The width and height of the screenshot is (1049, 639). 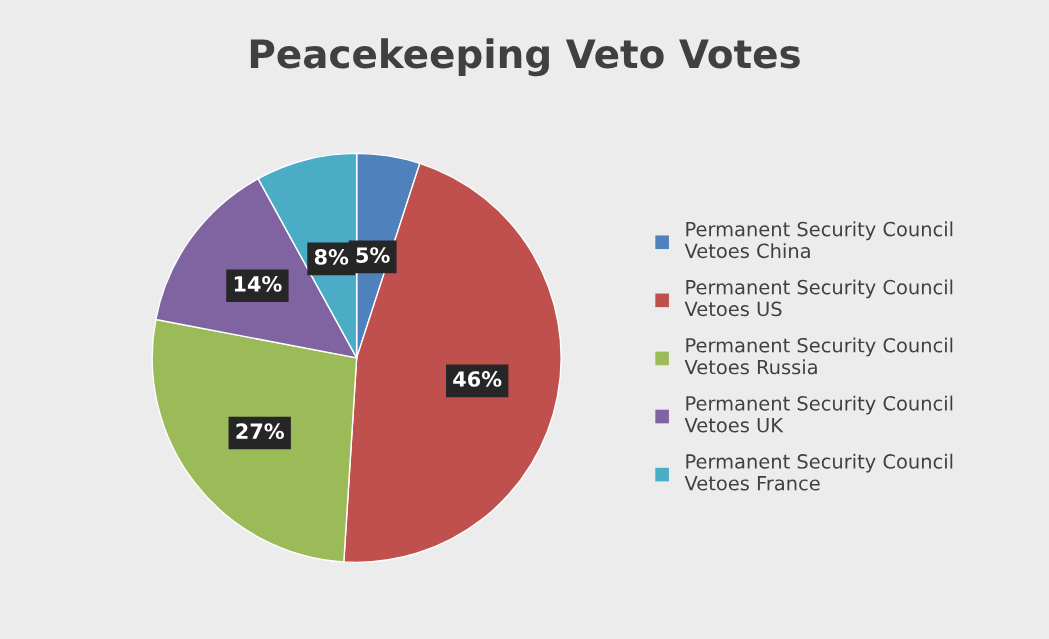 What do you see at coordinates (818, 356) in the screenshot?
I see `legend-label: Permanent Security Council Vetoes Russia` at bounding box center [818, 356].